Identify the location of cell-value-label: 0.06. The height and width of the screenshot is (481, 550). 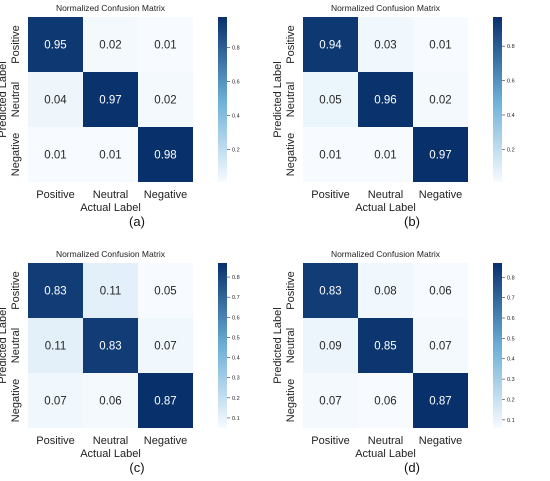
(385, 402).